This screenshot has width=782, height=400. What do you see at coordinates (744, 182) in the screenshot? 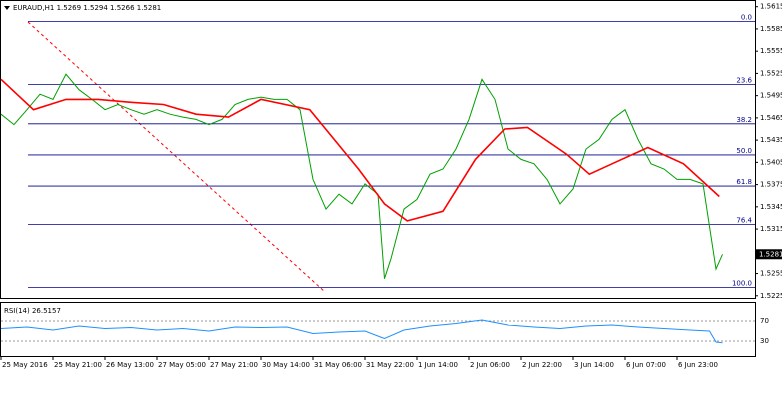
I see `fib-label: 61.8` at bounding box center [744, 182].